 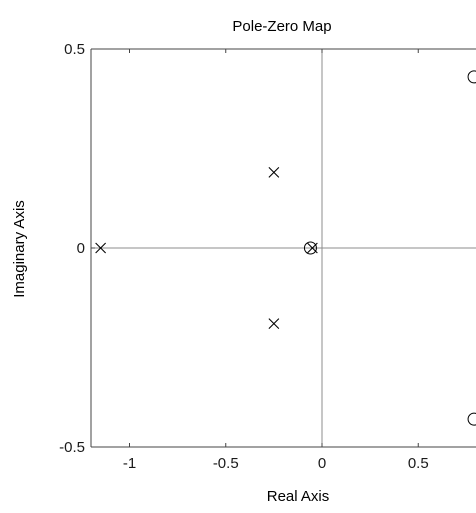 What do you see at coordinates (129, 463) in the screenshot?
I see `x-tick-label: -1` at bounding box center [129, 463].